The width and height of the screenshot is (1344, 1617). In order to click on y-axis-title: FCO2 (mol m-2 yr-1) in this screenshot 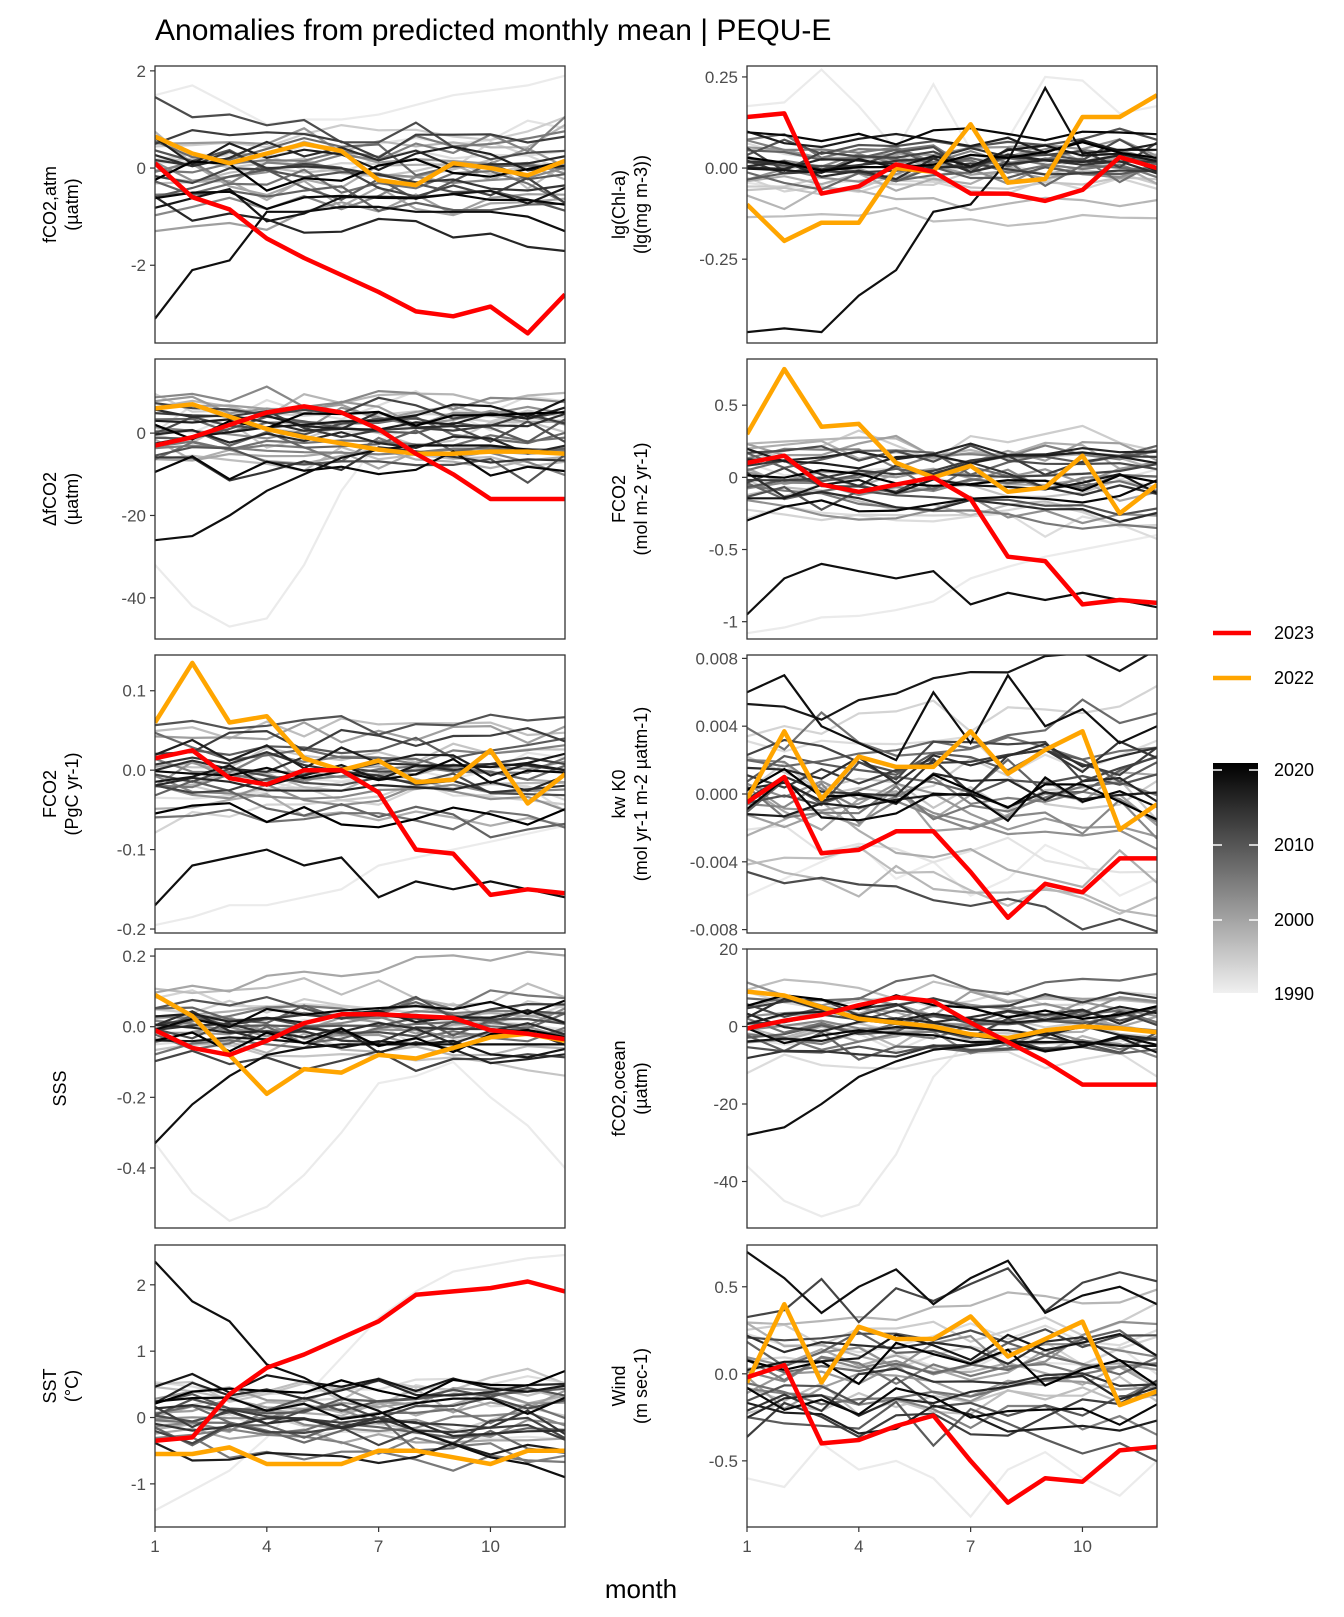, I will do `click(630, 499)`.